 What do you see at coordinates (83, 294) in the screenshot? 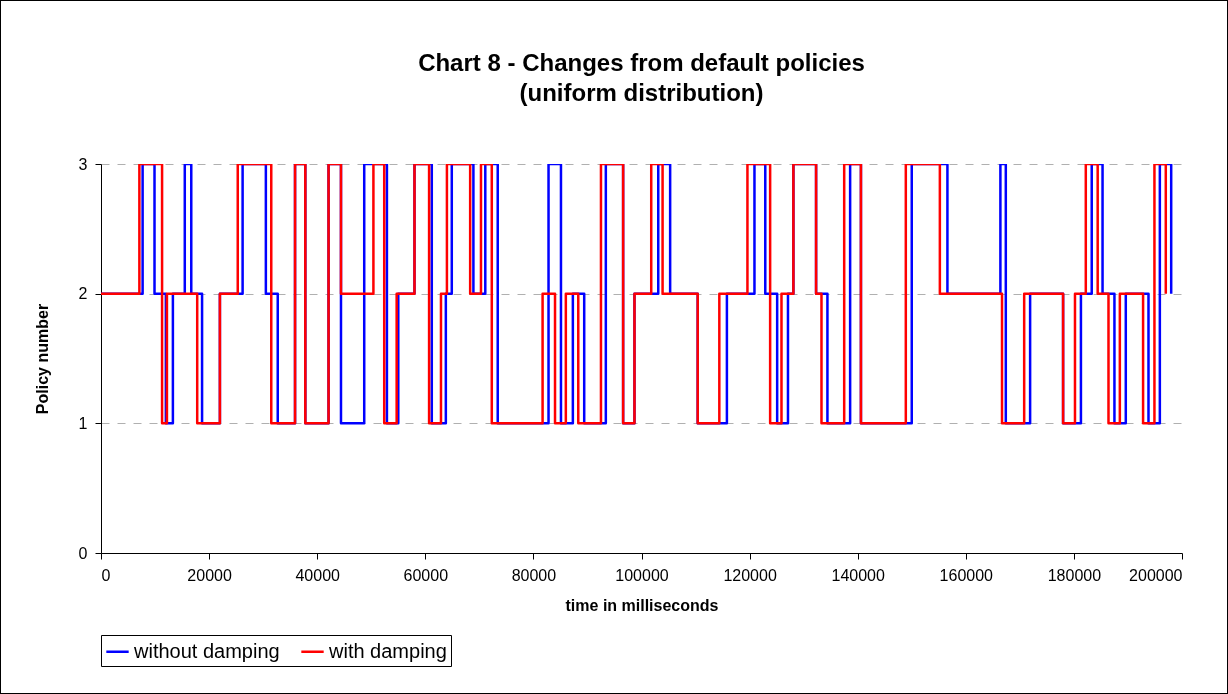
I see `y-tick-label: 2` at bounding box center [83, 294].